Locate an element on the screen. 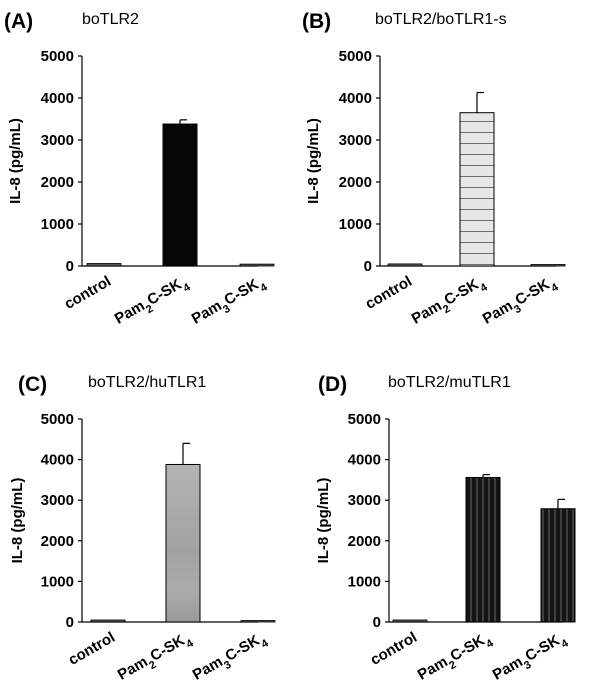 The image size is (600, 689). panel-letter: (D) is located at coordinates (332, 384).